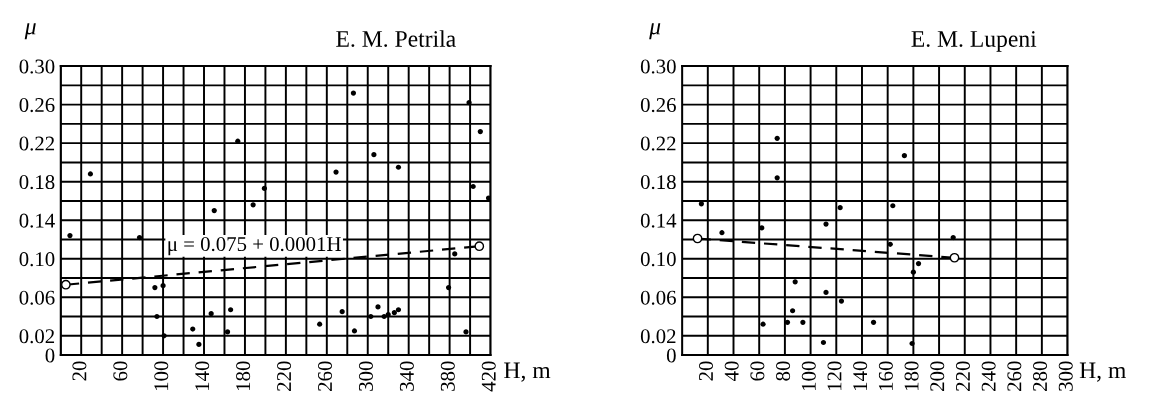  I want to click on x-tick-label: 160, so click(885, 376).